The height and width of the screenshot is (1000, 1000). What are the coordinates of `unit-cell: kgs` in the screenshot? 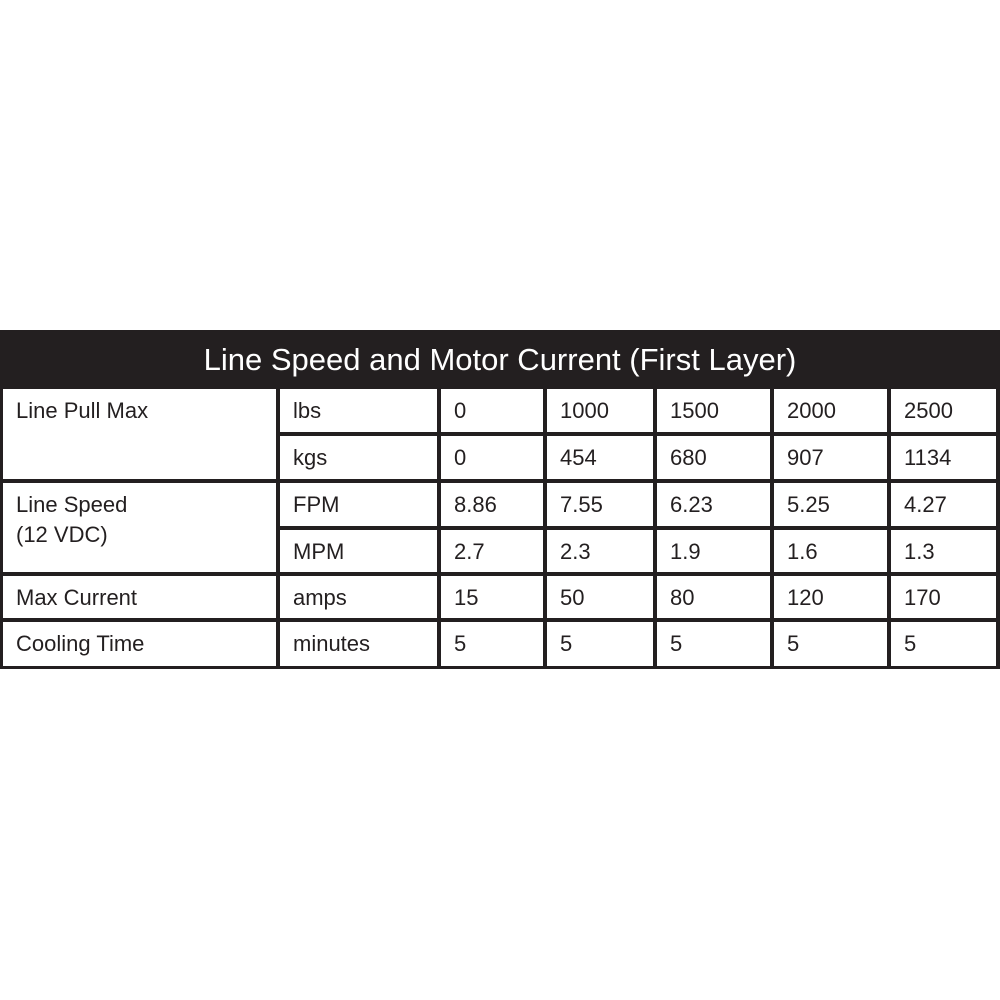 It's located at (358, 457).